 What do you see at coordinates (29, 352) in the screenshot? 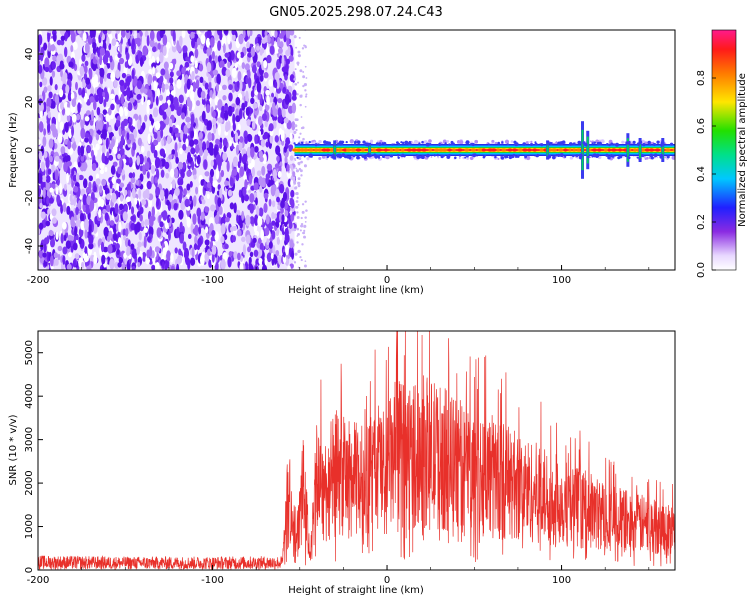
I see `snr-y-tick-label: 5000` at bounding box center [29, 352].